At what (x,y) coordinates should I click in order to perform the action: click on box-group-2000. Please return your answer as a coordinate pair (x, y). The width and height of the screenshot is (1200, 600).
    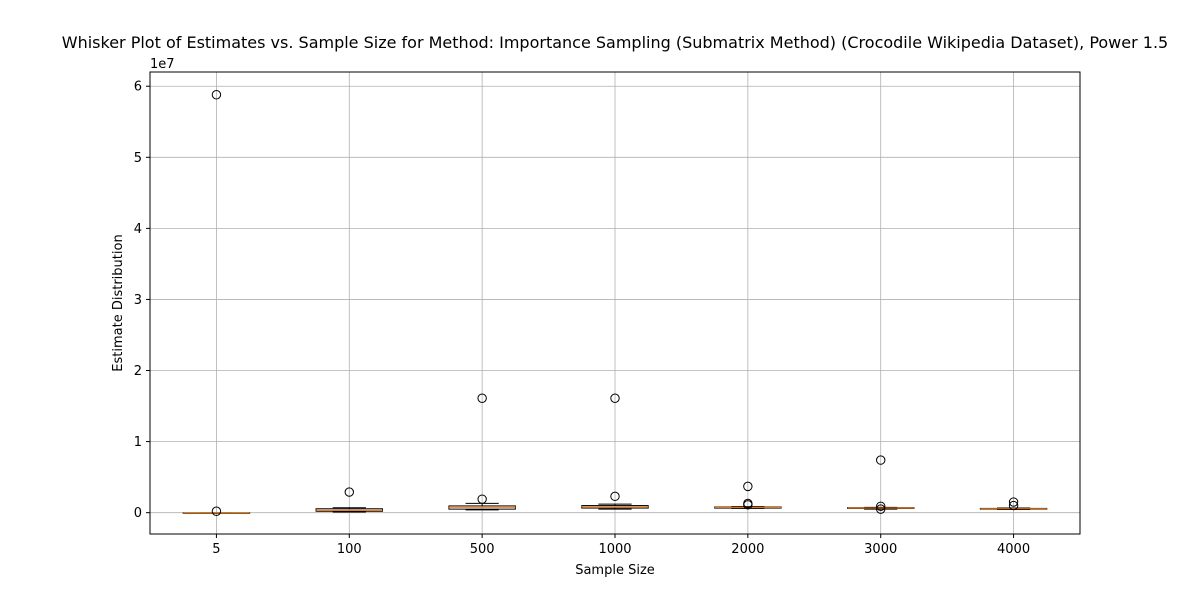
    Looking at the image, I should click on (748, 495).